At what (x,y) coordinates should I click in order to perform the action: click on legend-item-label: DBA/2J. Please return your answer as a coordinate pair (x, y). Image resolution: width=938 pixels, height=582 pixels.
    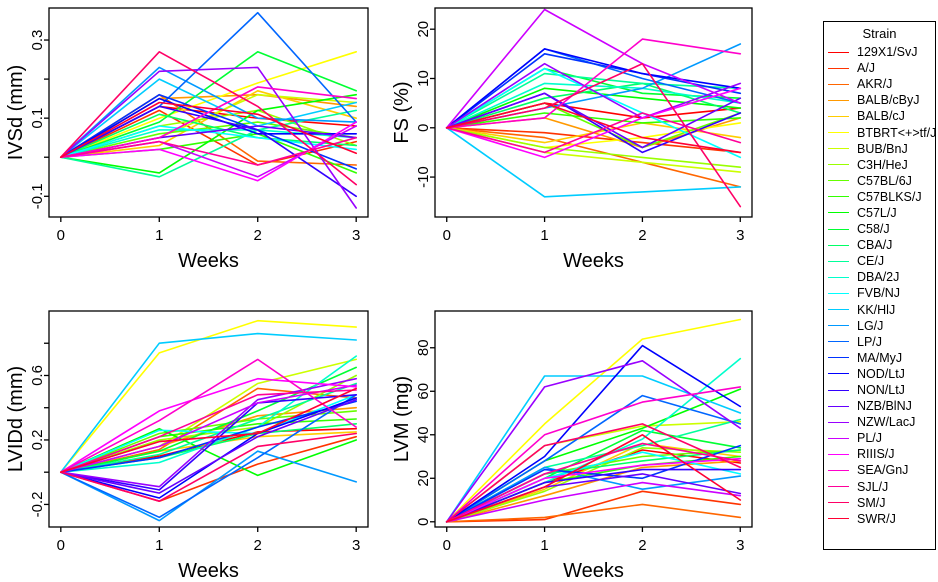
    Looking at the image, I should click on (878, 277).